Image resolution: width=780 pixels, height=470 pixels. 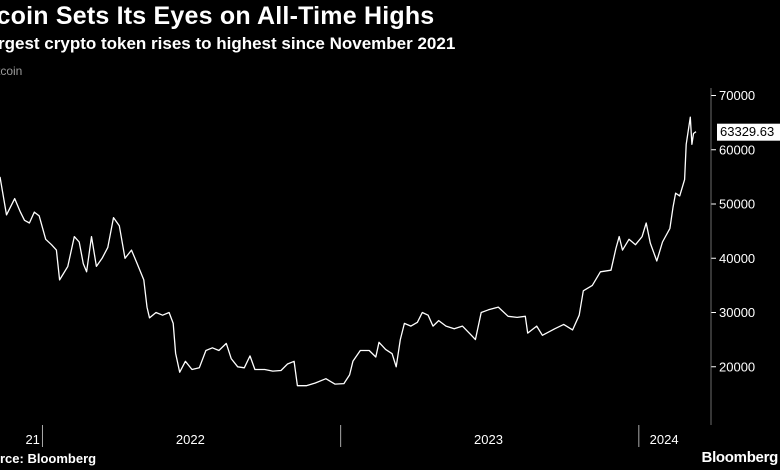 I want to click on chart-title: tcoin Sets Its Eyes on All-Time Highs, so click(x=217, y=16).